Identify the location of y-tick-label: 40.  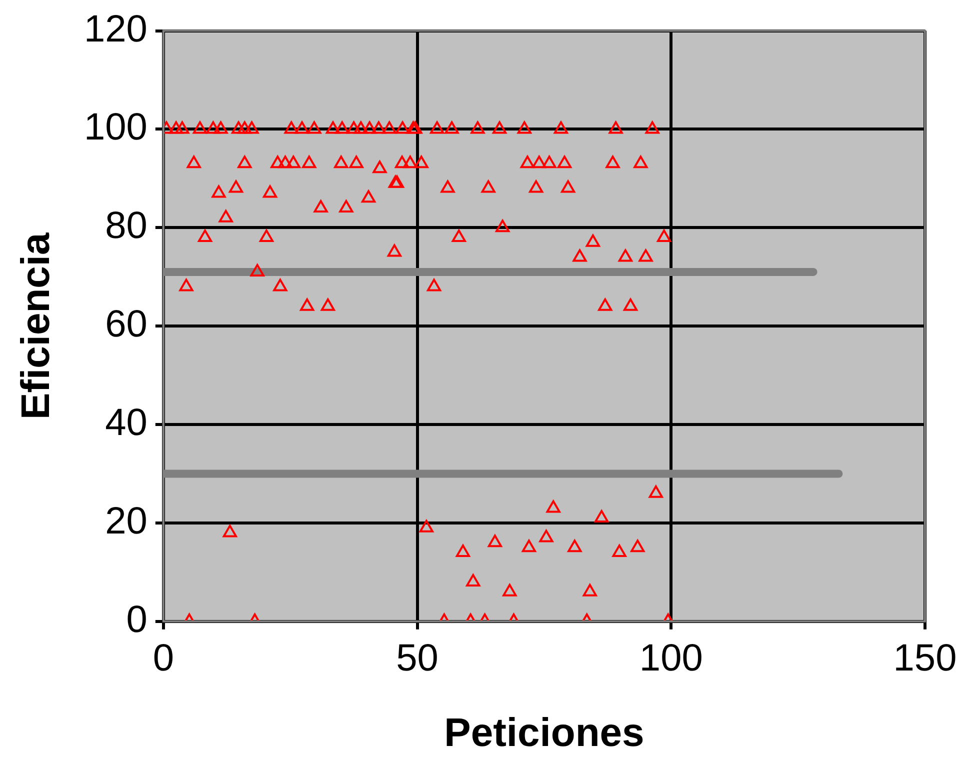
(126, 423).